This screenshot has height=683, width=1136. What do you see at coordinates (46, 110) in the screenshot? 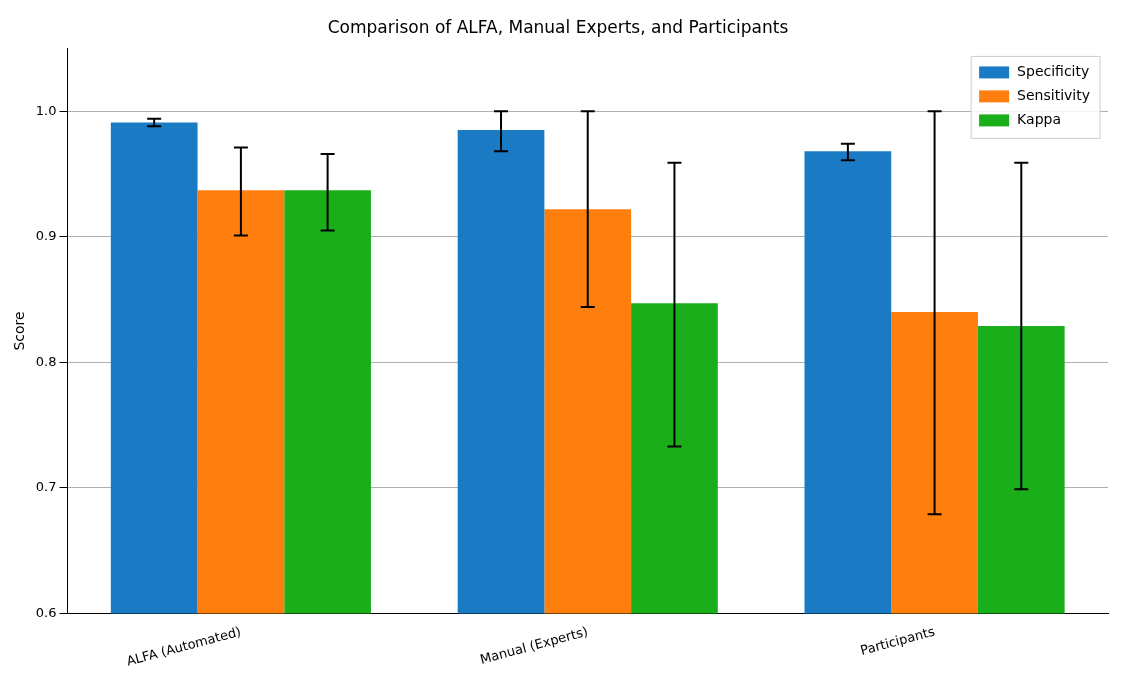
I see `y-tick-label: 1.0` at bounding box center [46, 110].